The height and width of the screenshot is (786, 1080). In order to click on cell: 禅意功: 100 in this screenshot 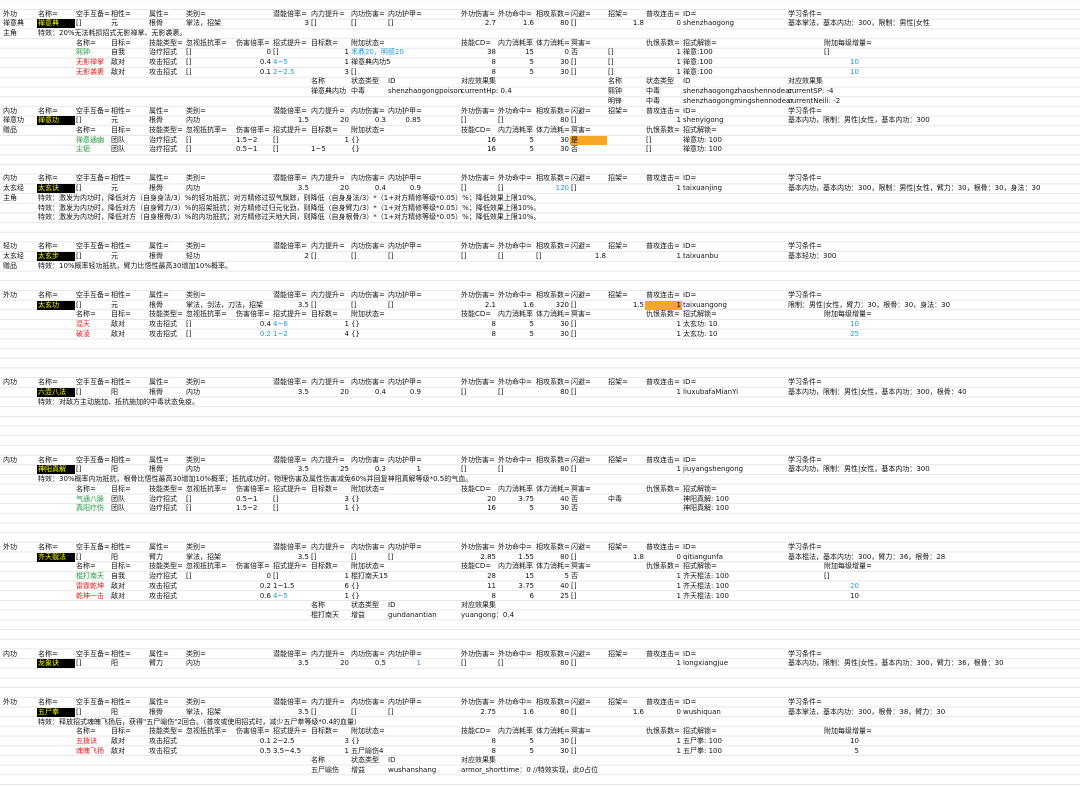, I will do `click(702, 139)`.